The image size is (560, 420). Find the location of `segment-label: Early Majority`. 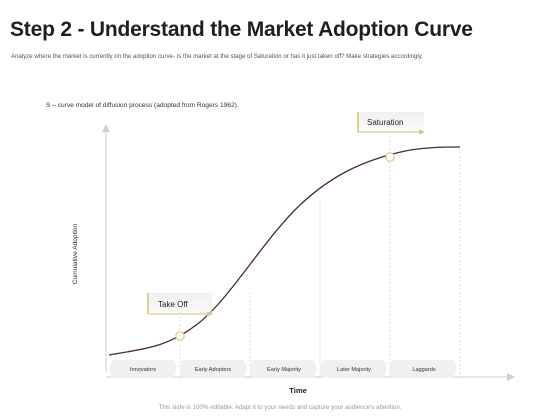

segment-label: Early Majority is located at coordinates (284, 370).